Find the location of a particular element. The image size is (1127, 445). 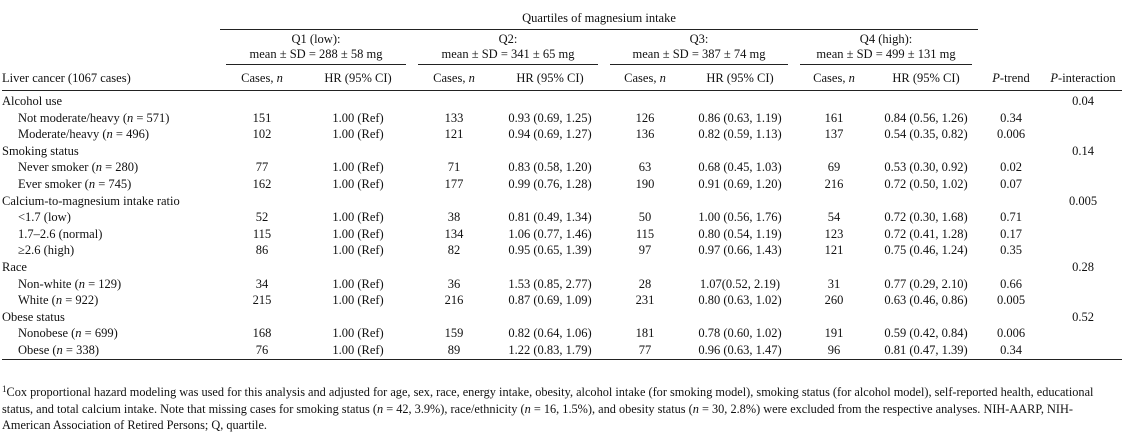

hr-value: 1.07(0.52, 2.19) is located at coordinates (740, 283).